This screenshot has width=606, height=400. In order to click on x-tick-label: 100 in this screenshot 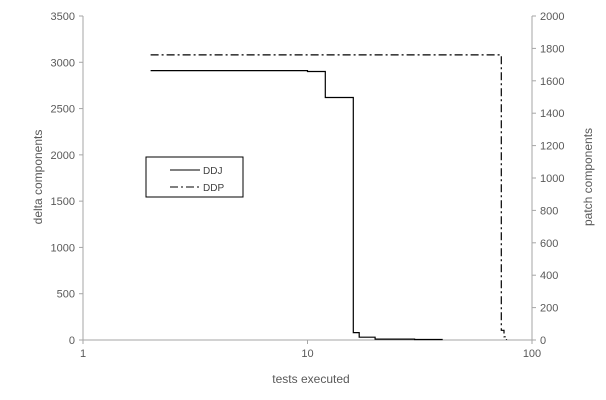, I will do `click(532, 354)`.